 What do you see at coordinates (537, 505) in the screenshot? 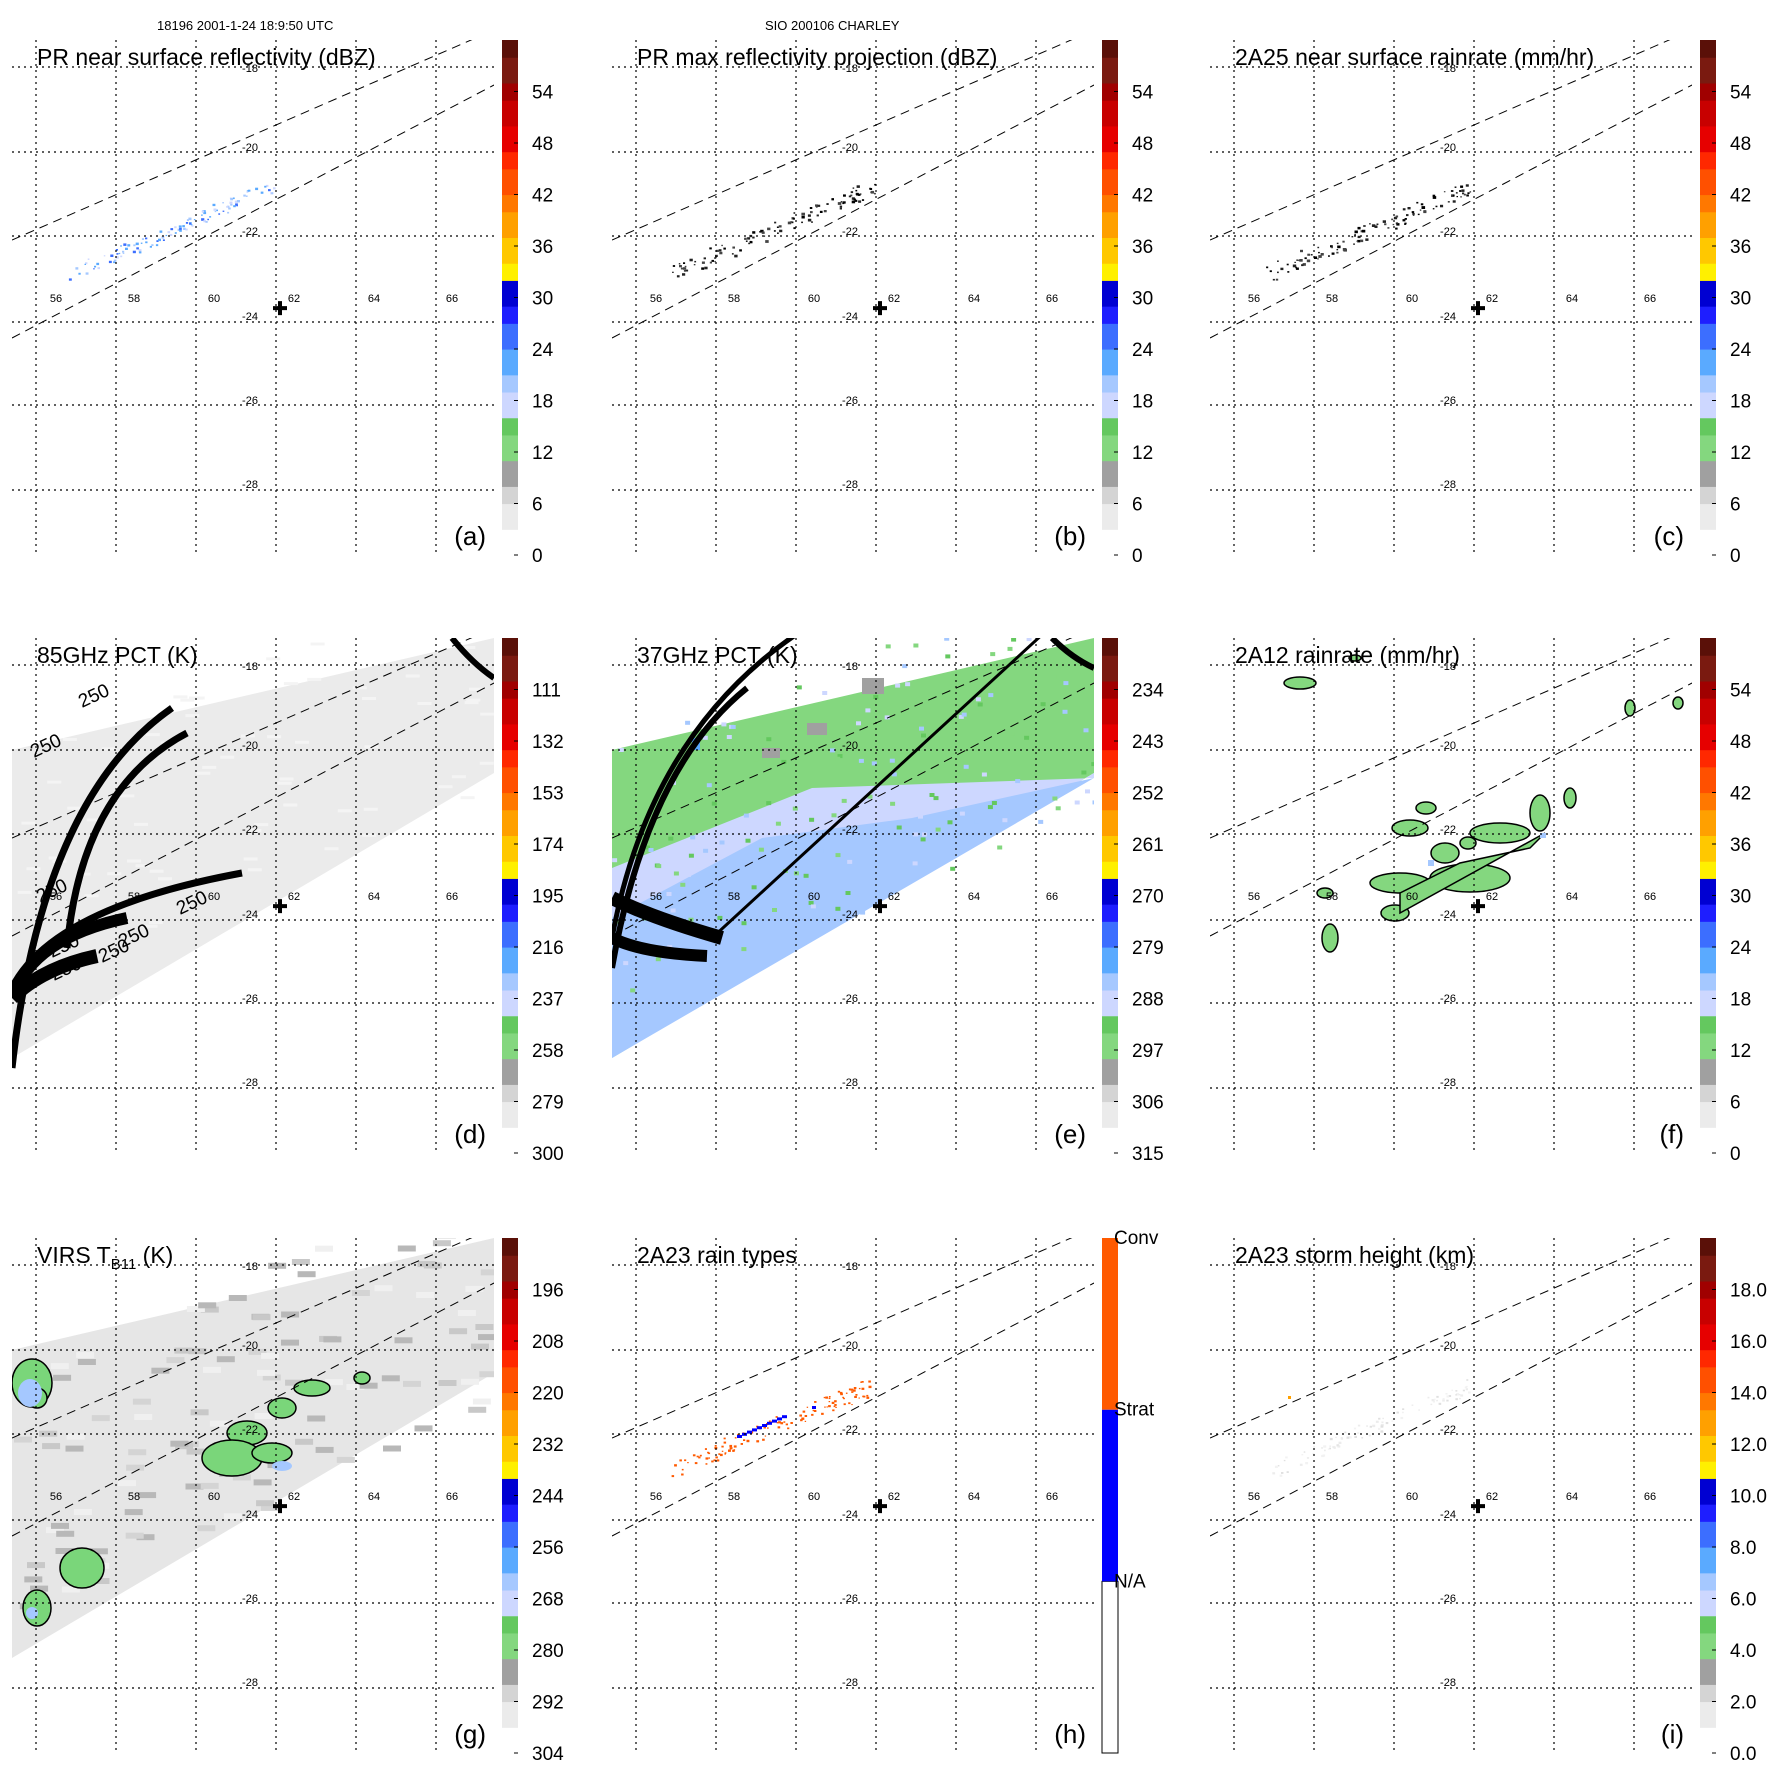
I see `colorbar-tick-label: 6` at bounding box center [537, 505].